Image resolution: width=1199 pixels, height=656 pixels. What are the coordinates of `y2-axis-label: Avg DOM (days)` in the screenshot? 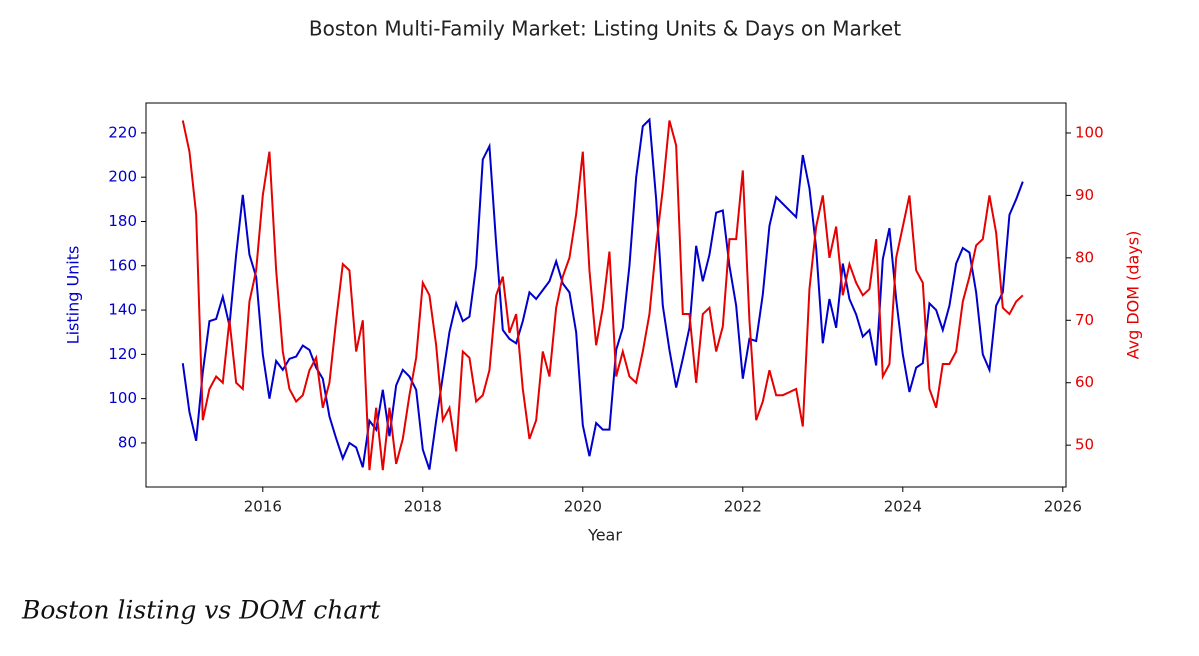 It's located at (1133, 295).